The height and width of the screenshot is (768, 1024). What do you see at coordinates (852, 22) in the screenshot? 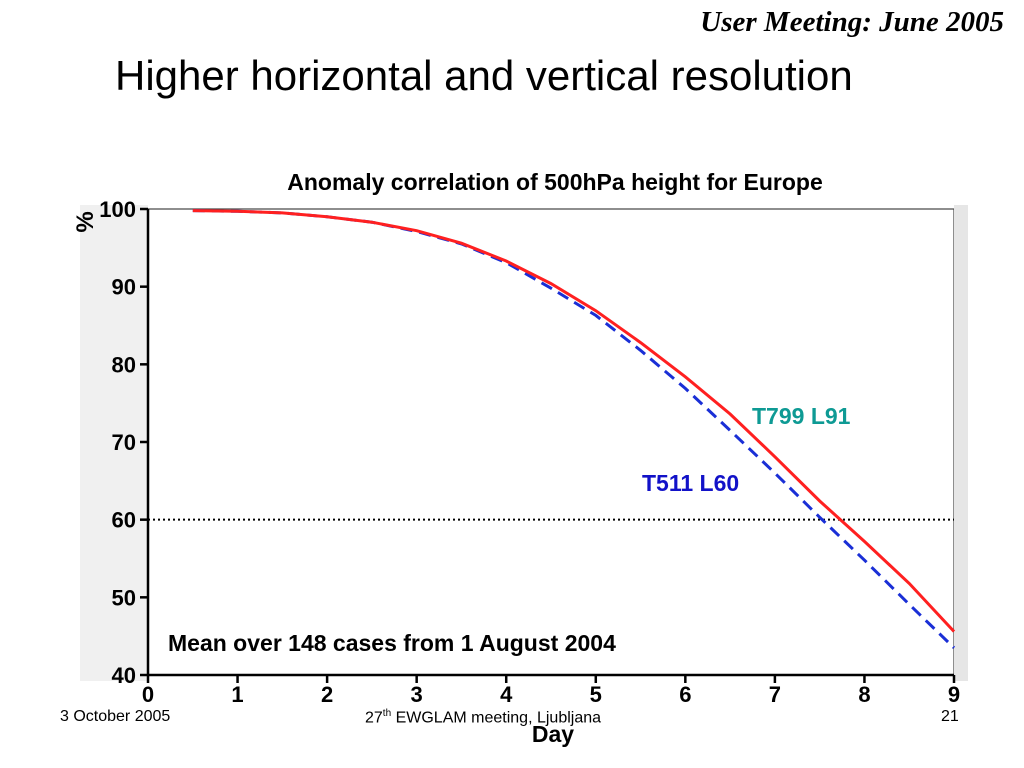
I see `meeting-header: User Meeting: June 2005` at bounding box center [852, 22].